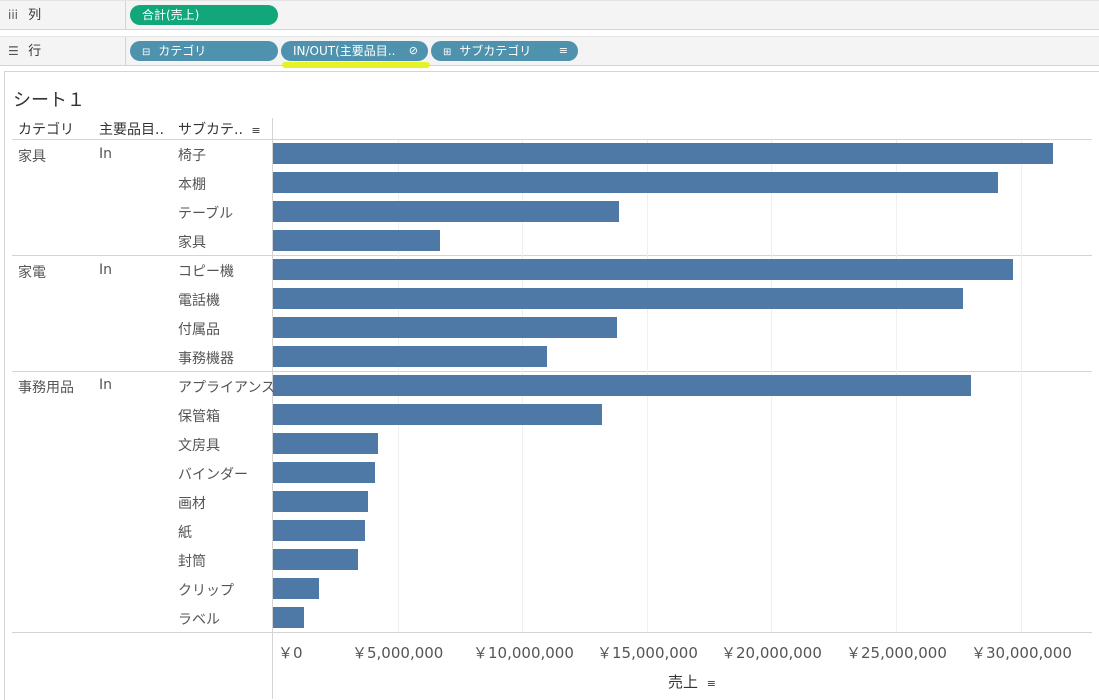  I want to click on rows-icon: ☰, so click(13, 51).